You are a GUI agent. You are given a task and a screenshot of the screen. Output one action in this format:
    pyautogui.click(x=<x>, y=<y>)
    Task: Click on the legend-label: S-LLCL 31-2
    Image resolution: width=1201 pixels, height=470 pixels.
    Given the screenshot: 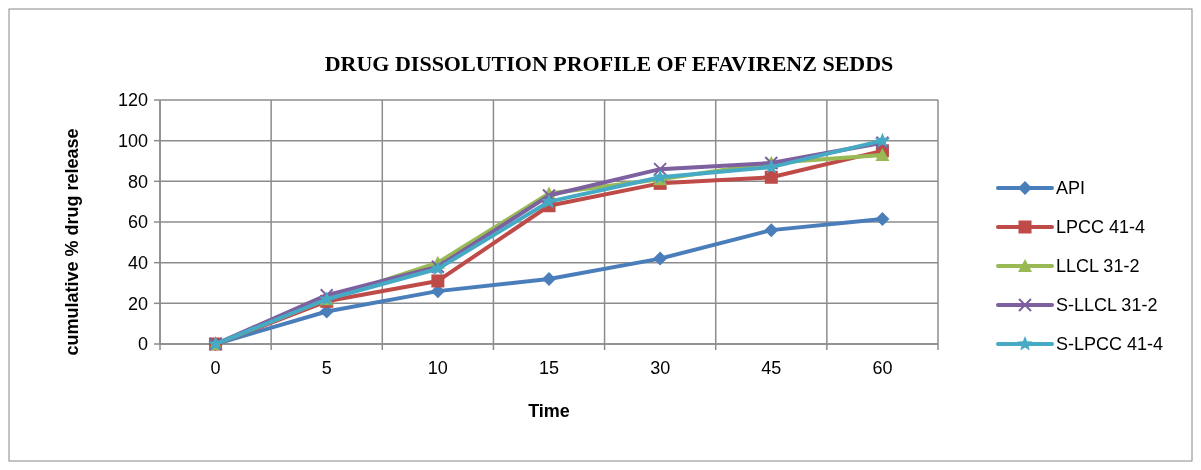 What is the action you would take?
    pyautogui.click(x=1107, y=305)
    